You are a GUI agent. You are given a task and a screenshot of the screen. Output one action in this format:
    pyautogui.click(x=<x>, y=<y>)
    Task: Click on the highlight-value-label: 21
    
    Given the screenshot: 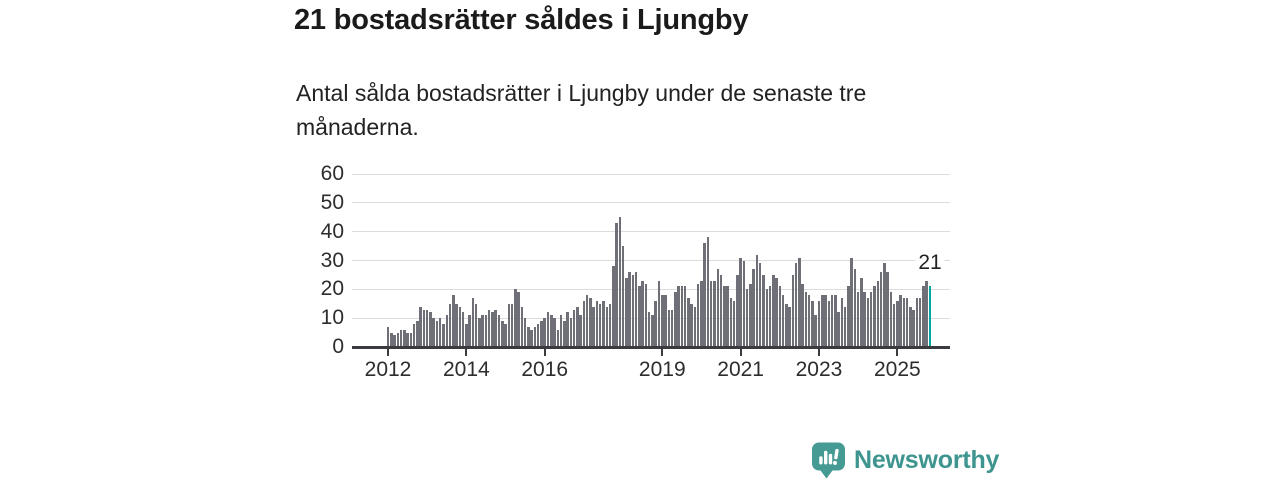 What is the action you would take?
    pyautogui.click(x=930, y=263)
    